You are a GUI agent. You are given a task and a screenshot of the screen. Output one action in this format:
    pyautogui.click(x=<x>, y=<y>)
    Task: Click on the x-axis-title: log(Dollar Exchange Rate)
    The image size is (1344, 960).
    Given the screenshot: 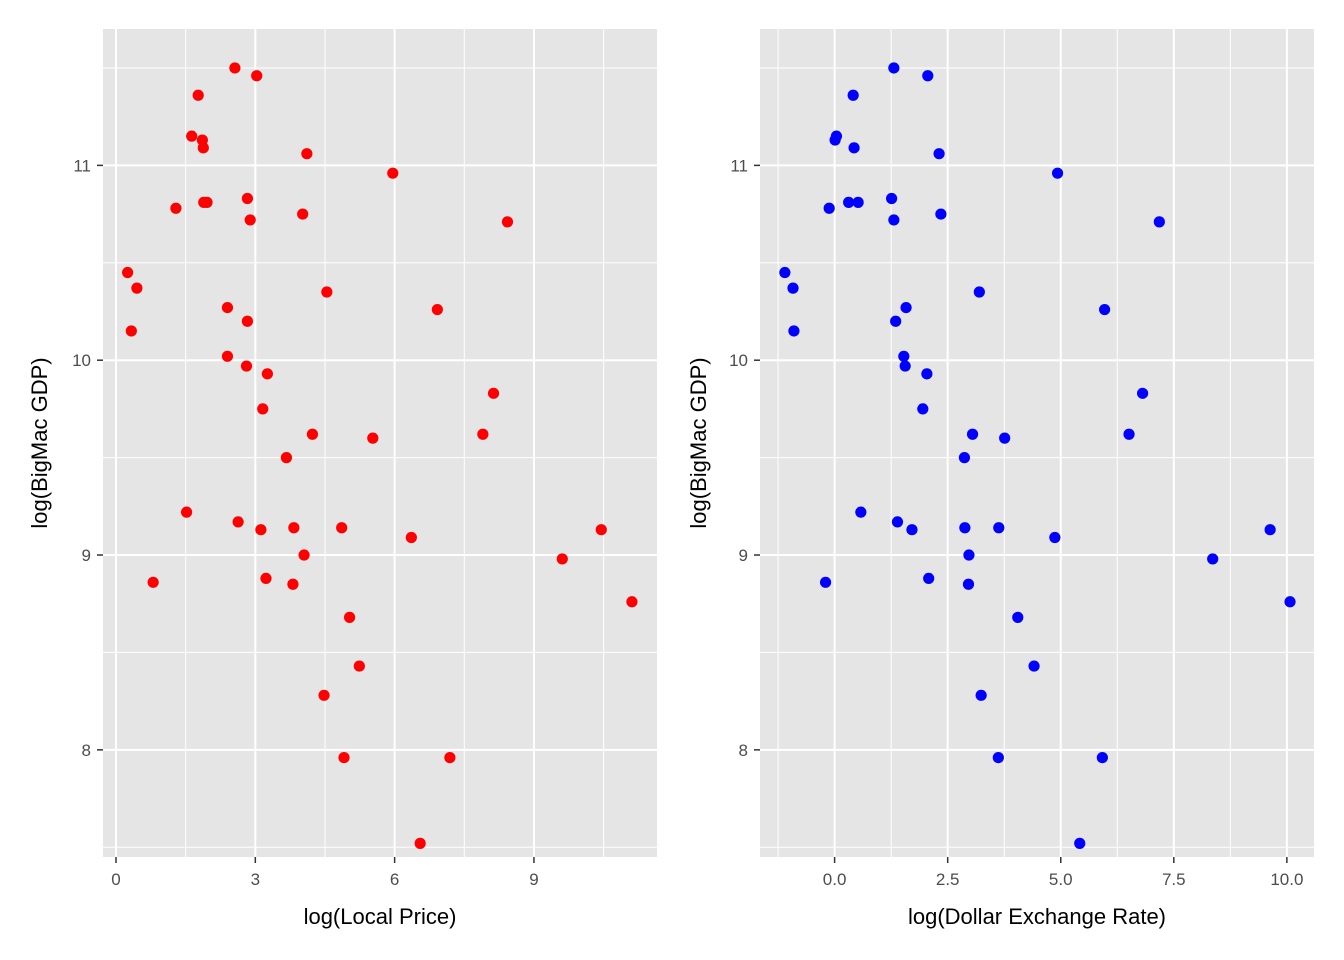 What is the action you would take?
    pyautogui.click(x=1037, y=916)
    